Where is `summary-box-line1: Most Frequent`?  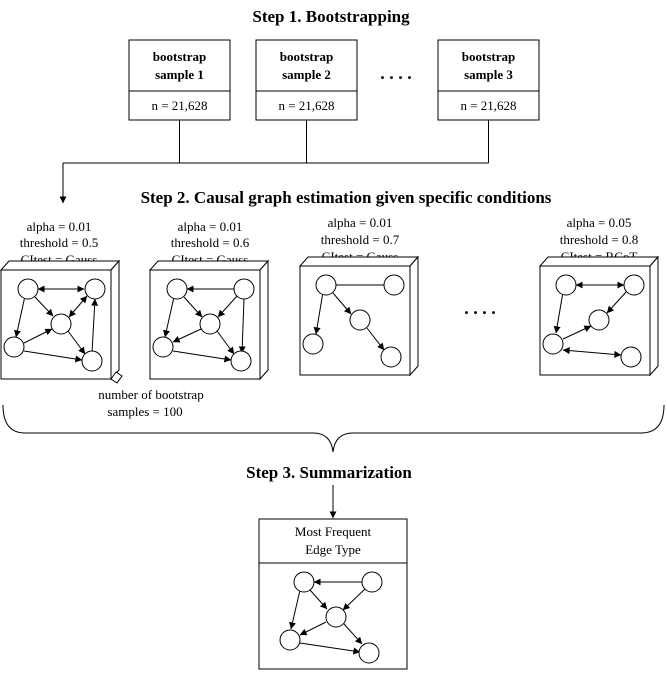
summary-box-line1: Most Frequent is located at coordinates (333, 531).